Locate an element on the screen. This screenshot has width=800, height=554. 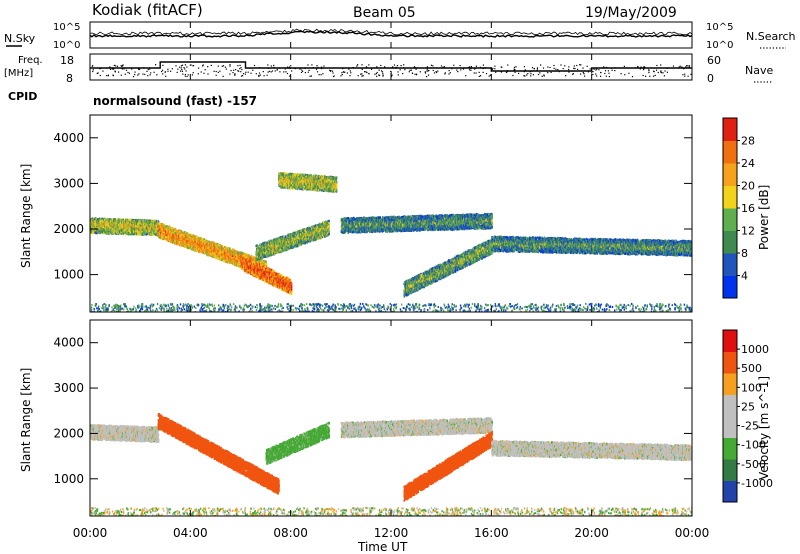
nave-tick-bottom: 0 is located at coordinates (710, 78).